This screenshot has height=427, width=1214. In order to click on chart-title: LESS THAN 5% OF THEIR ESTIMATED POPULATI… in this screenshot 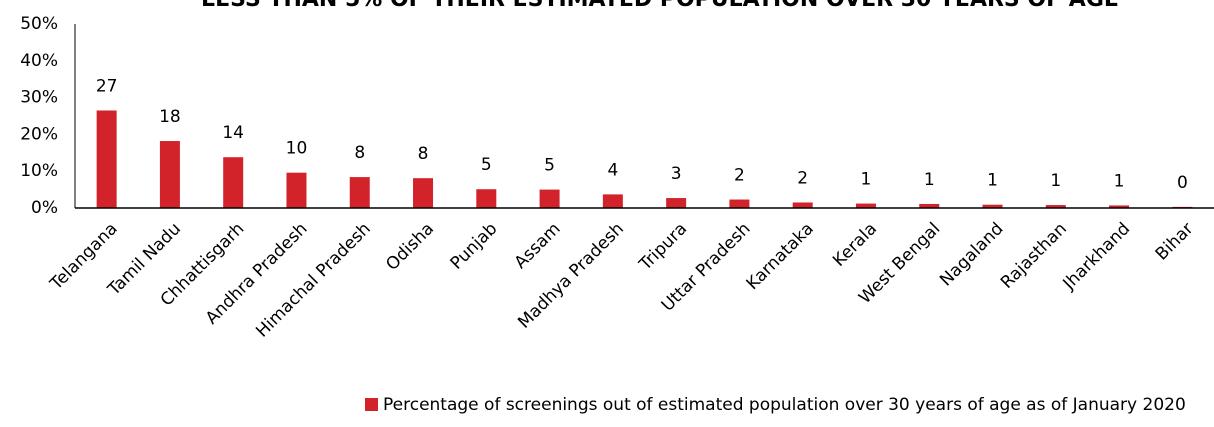, I will do `click(660, 6)`.